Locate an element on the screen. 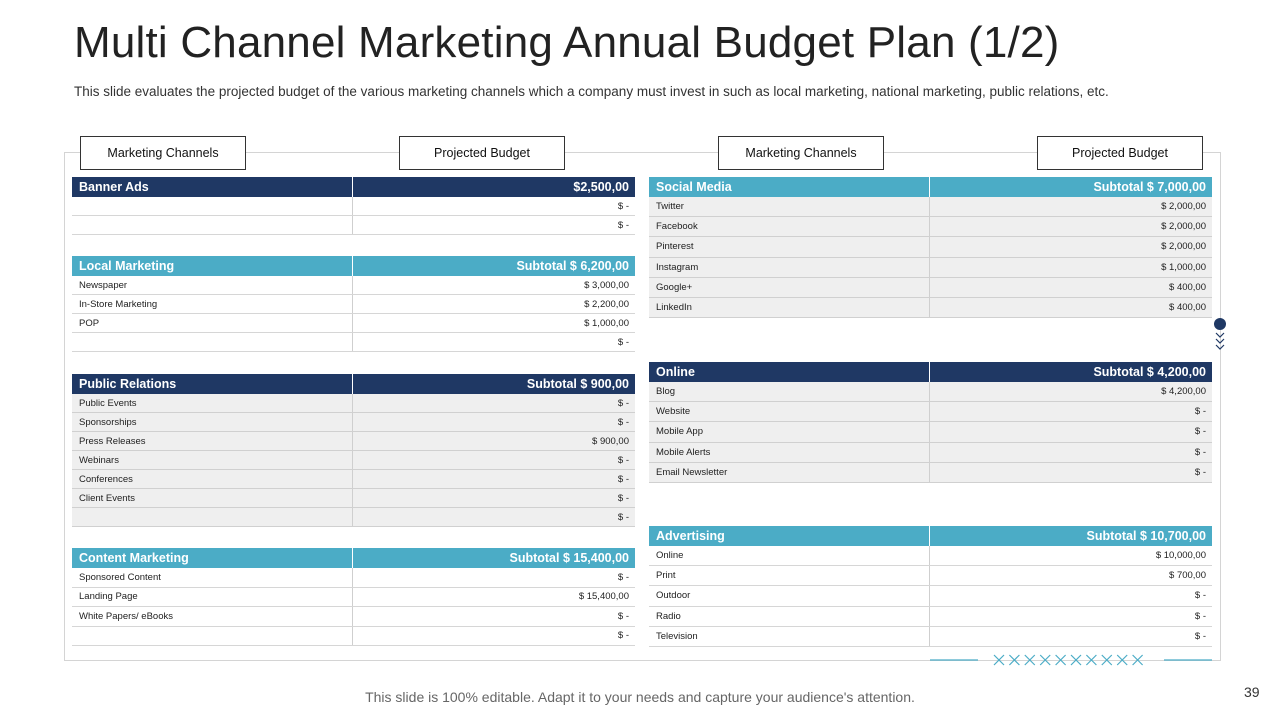 Image resolution: width=1280 pixels, height=720 pixels. table-row: Twitter $ 2,000,00 is located at coordinates (930, 207).